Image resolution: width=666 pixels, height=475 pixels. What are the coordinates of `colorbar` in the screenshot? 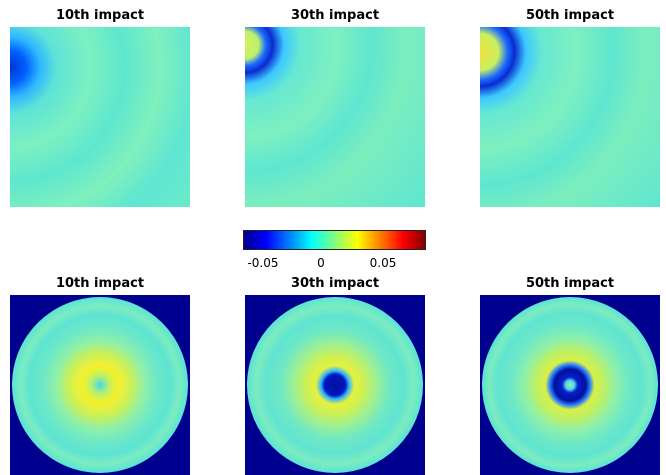 It's located at (334, 240).